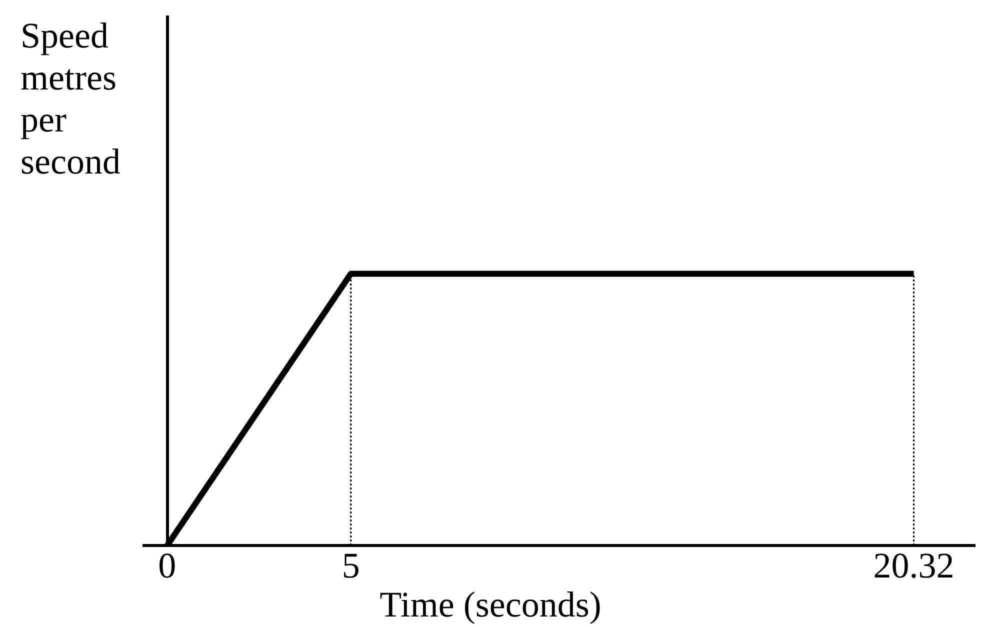  What do you see at coordinates (167, 566) in the screenshot?
I see `x-tick-label: 0` at bounding box center [167, 566].